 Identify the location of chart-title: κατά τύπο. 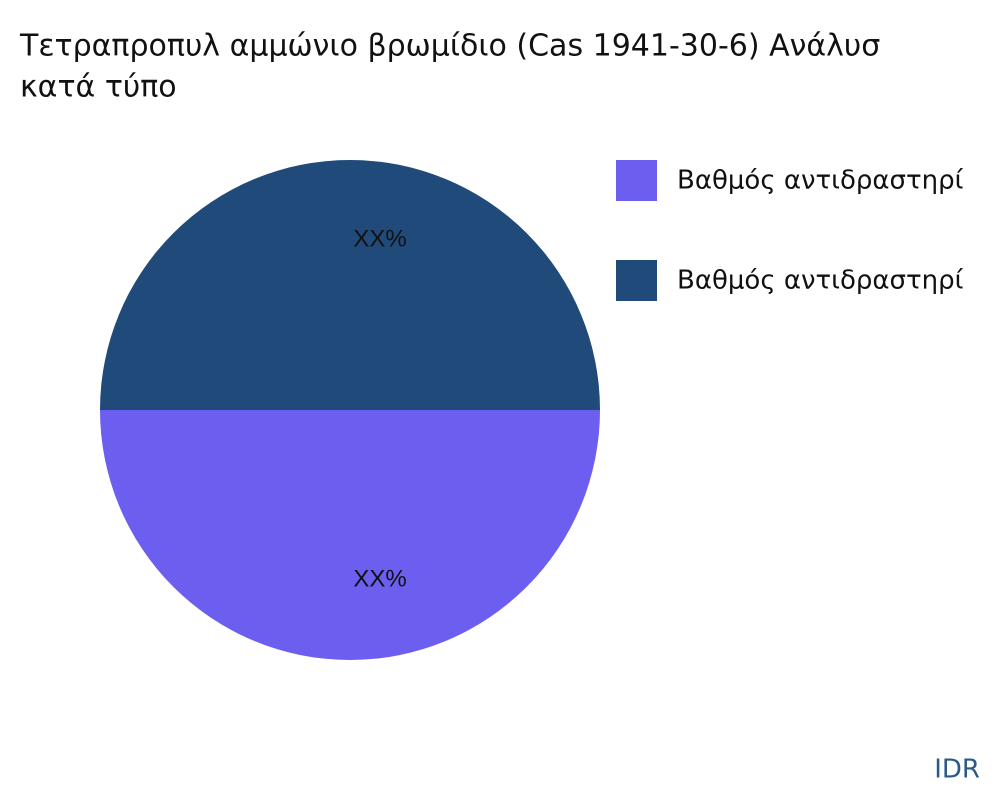
(98, 87).